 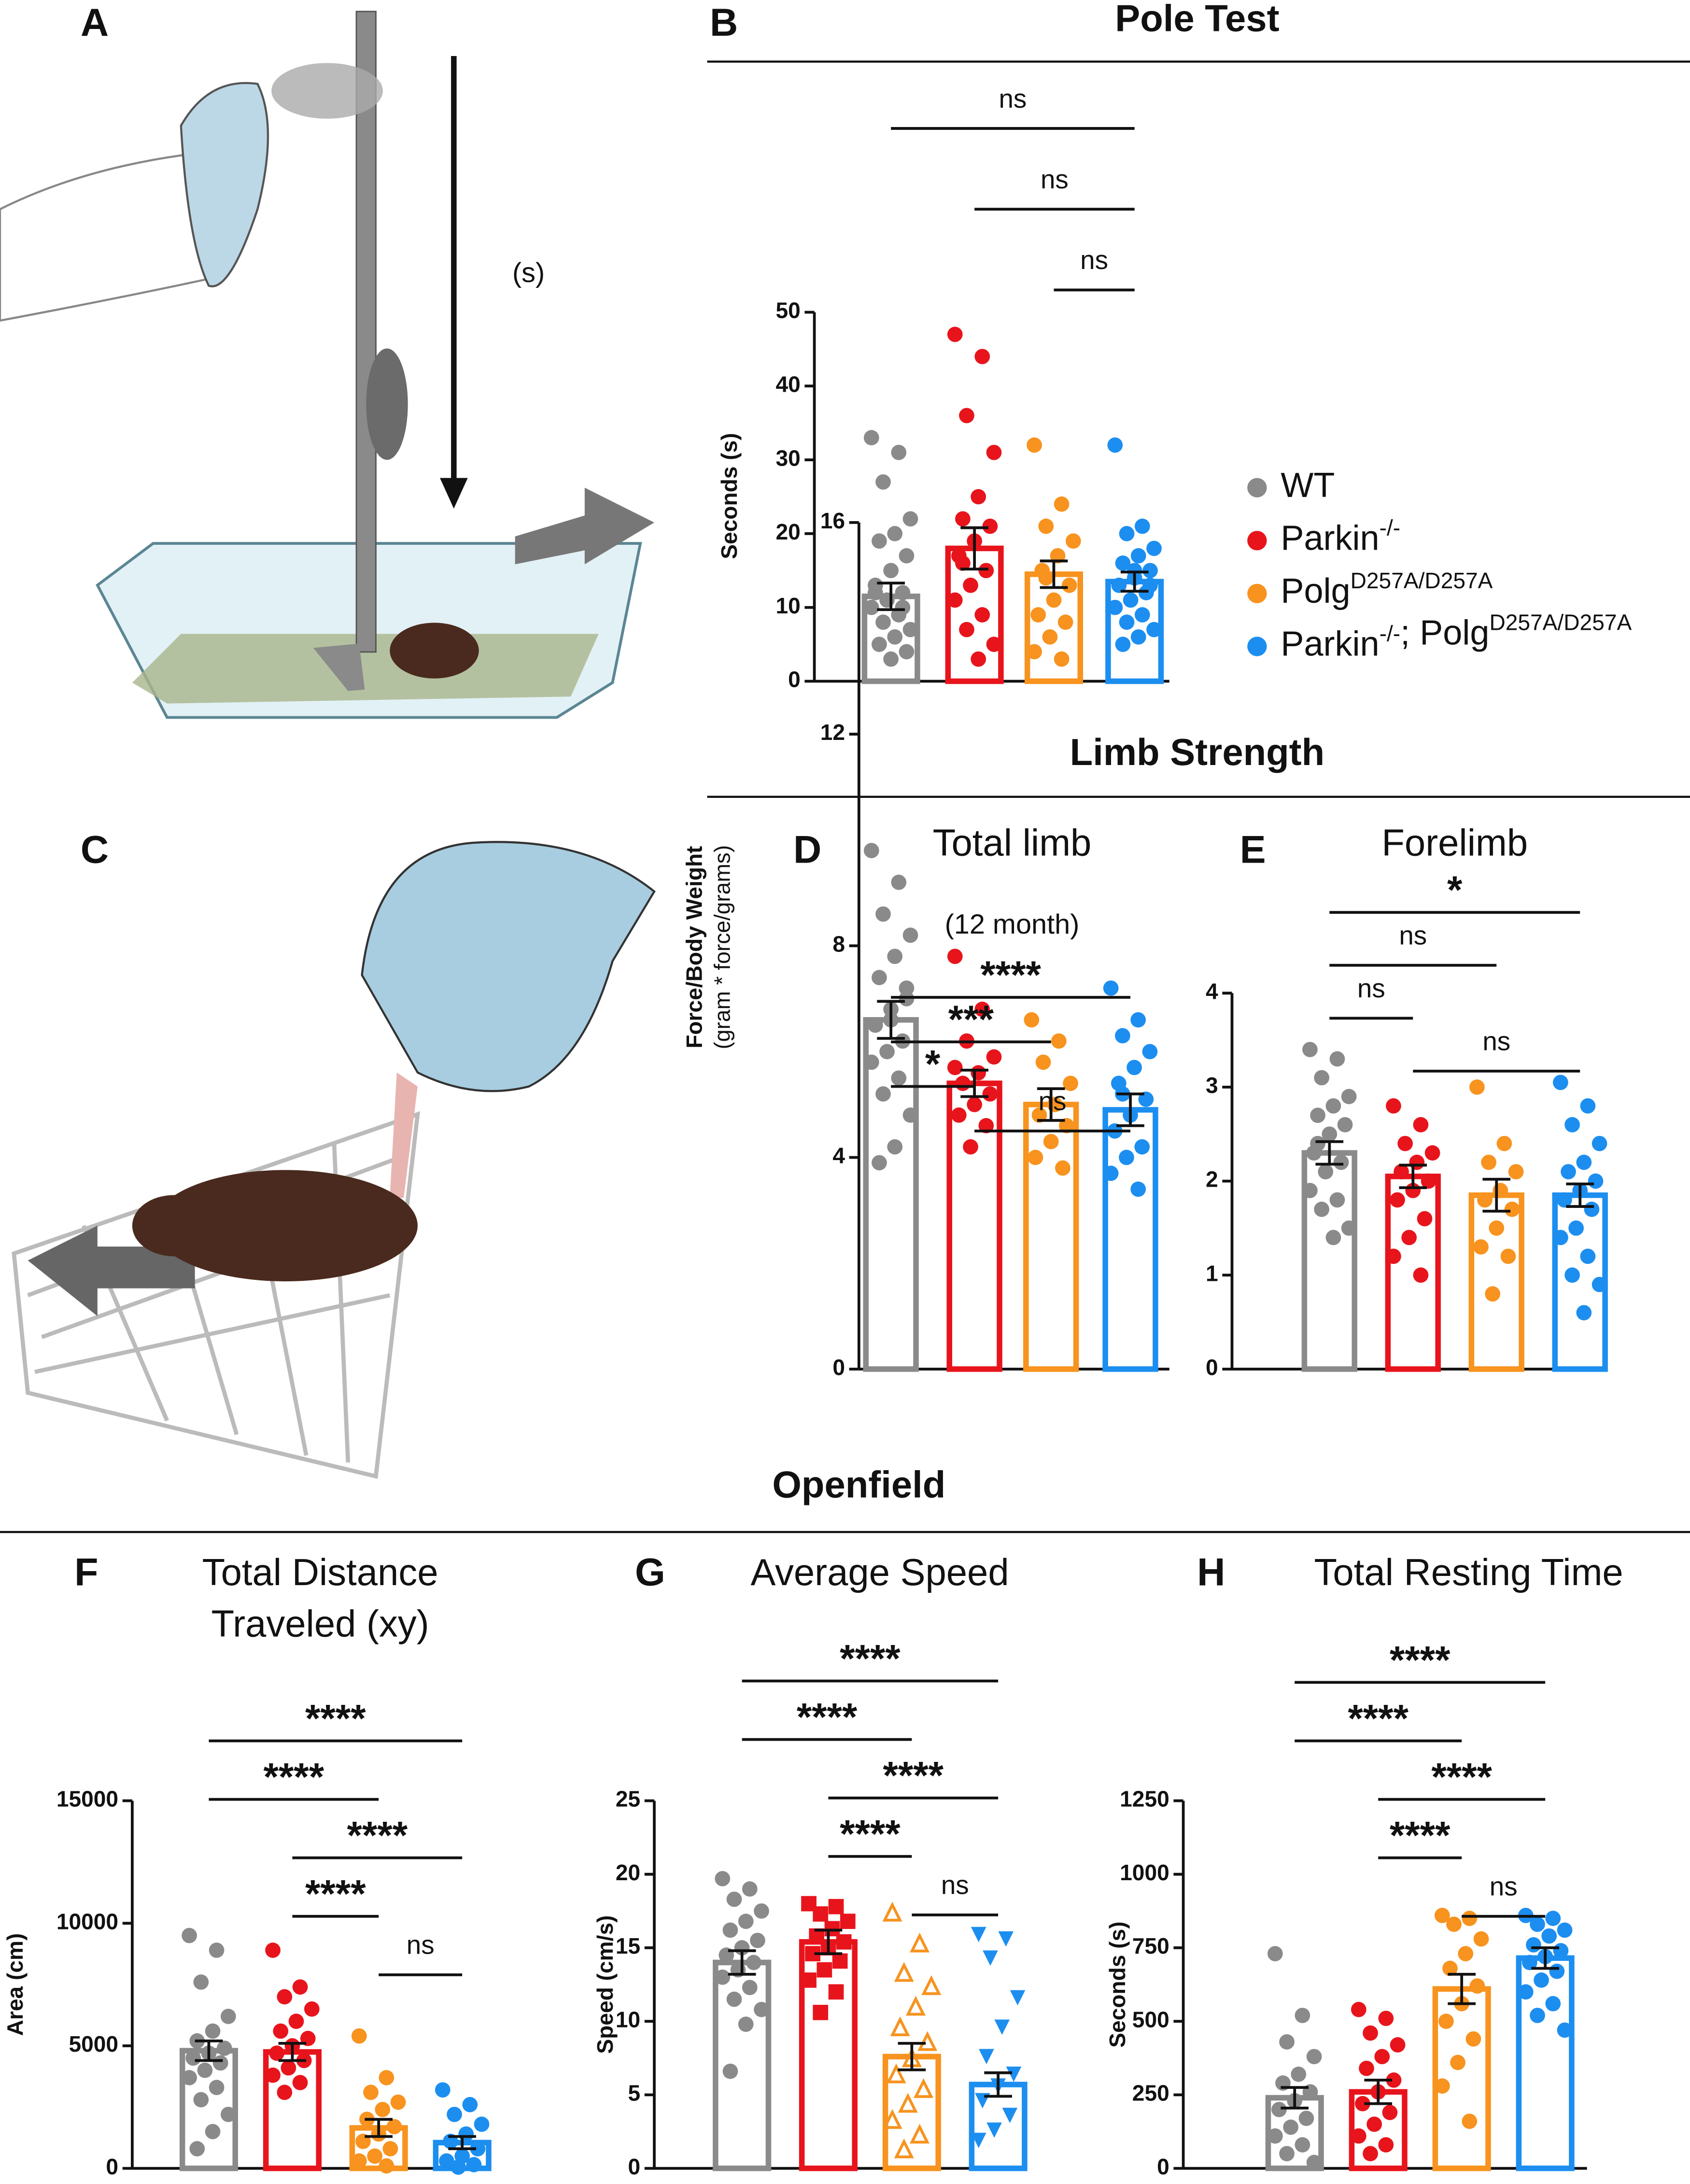 I want to click on y-tick-label: 20, so click(x=628, y=1873).